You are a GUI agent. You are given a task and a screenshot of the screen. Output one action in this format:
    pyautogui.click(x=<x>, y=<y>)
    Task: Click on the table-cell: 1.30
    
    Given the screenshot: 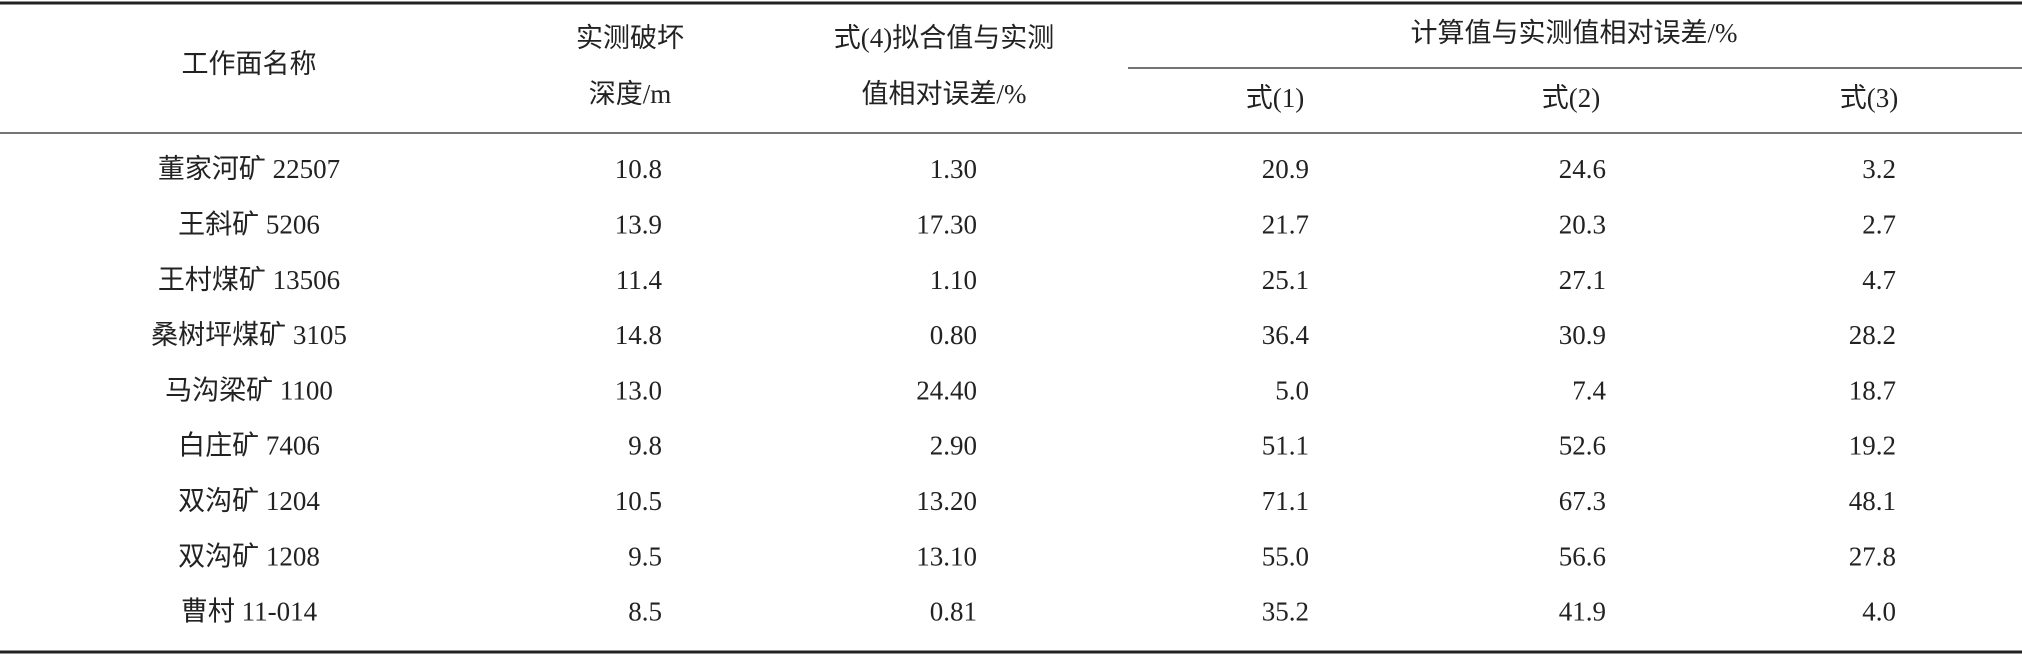 What is the action you would take?
    pyautogui.click(x=953, y=169)
    